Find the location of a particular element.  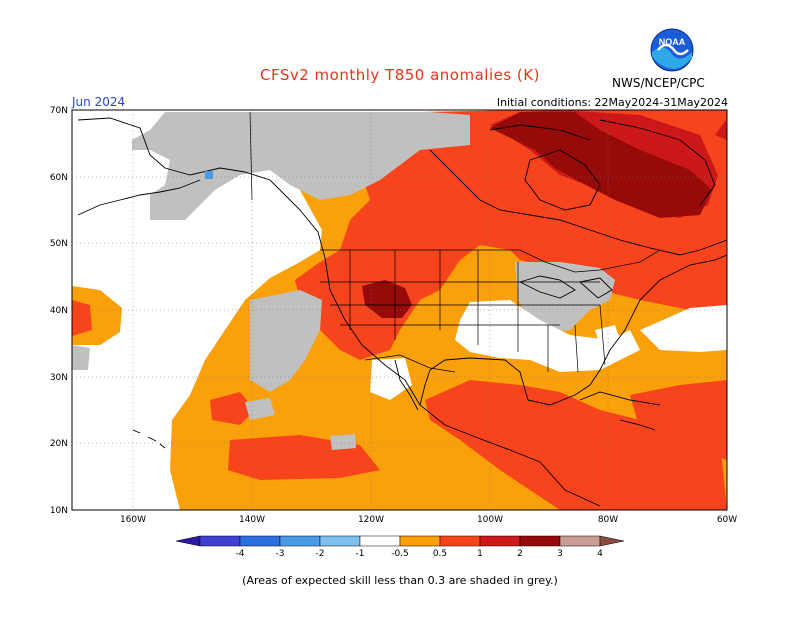

lon-tick-label: 100W is located at coordinates (490, 520).